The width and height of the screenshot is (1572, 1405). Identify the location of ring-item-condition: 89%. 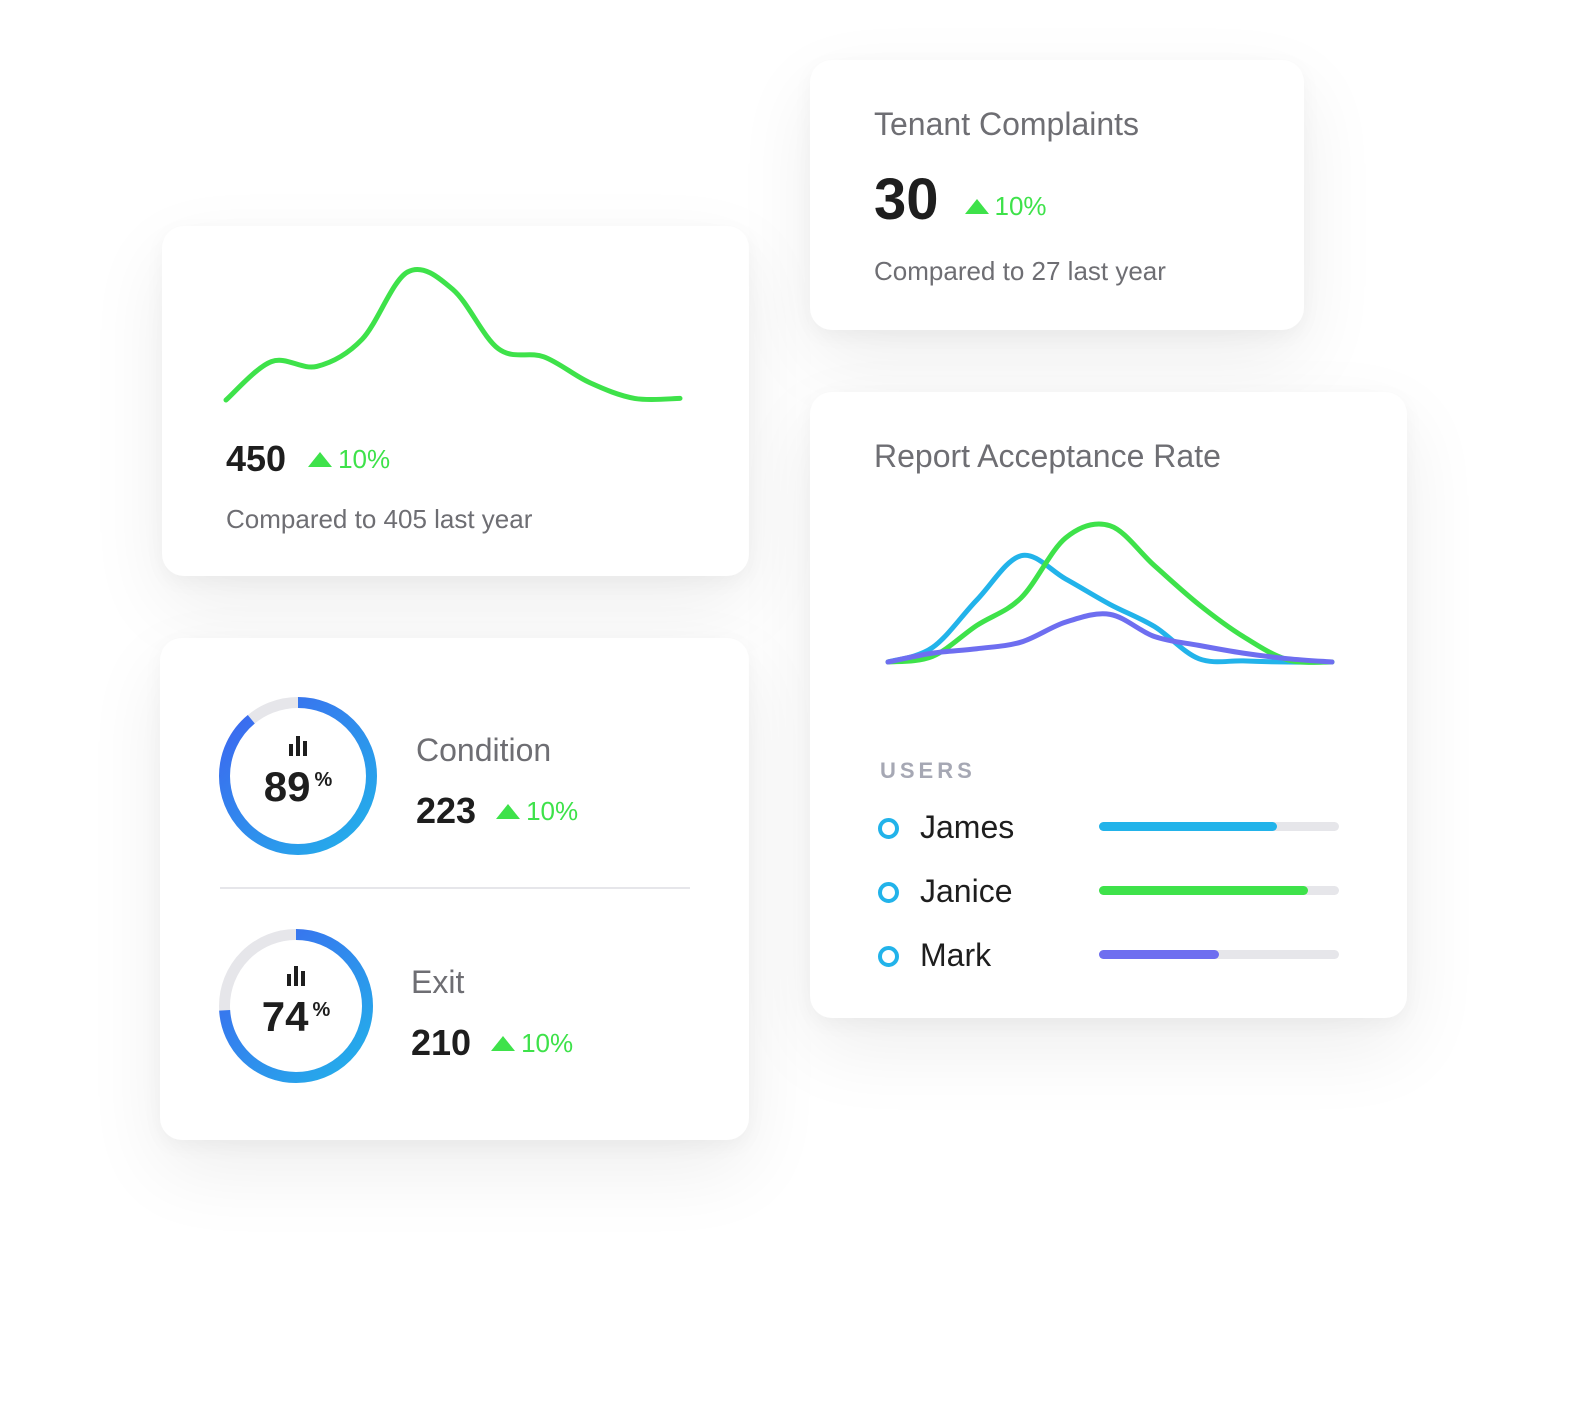
(298, 776).